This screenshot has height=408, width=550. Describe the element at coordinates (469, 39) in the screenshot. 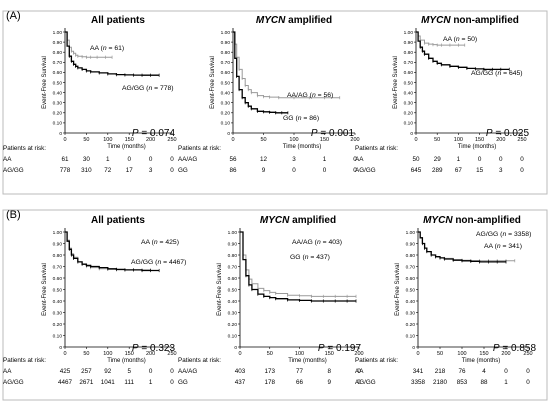

I see `series-label-post: = 50)` at that location.